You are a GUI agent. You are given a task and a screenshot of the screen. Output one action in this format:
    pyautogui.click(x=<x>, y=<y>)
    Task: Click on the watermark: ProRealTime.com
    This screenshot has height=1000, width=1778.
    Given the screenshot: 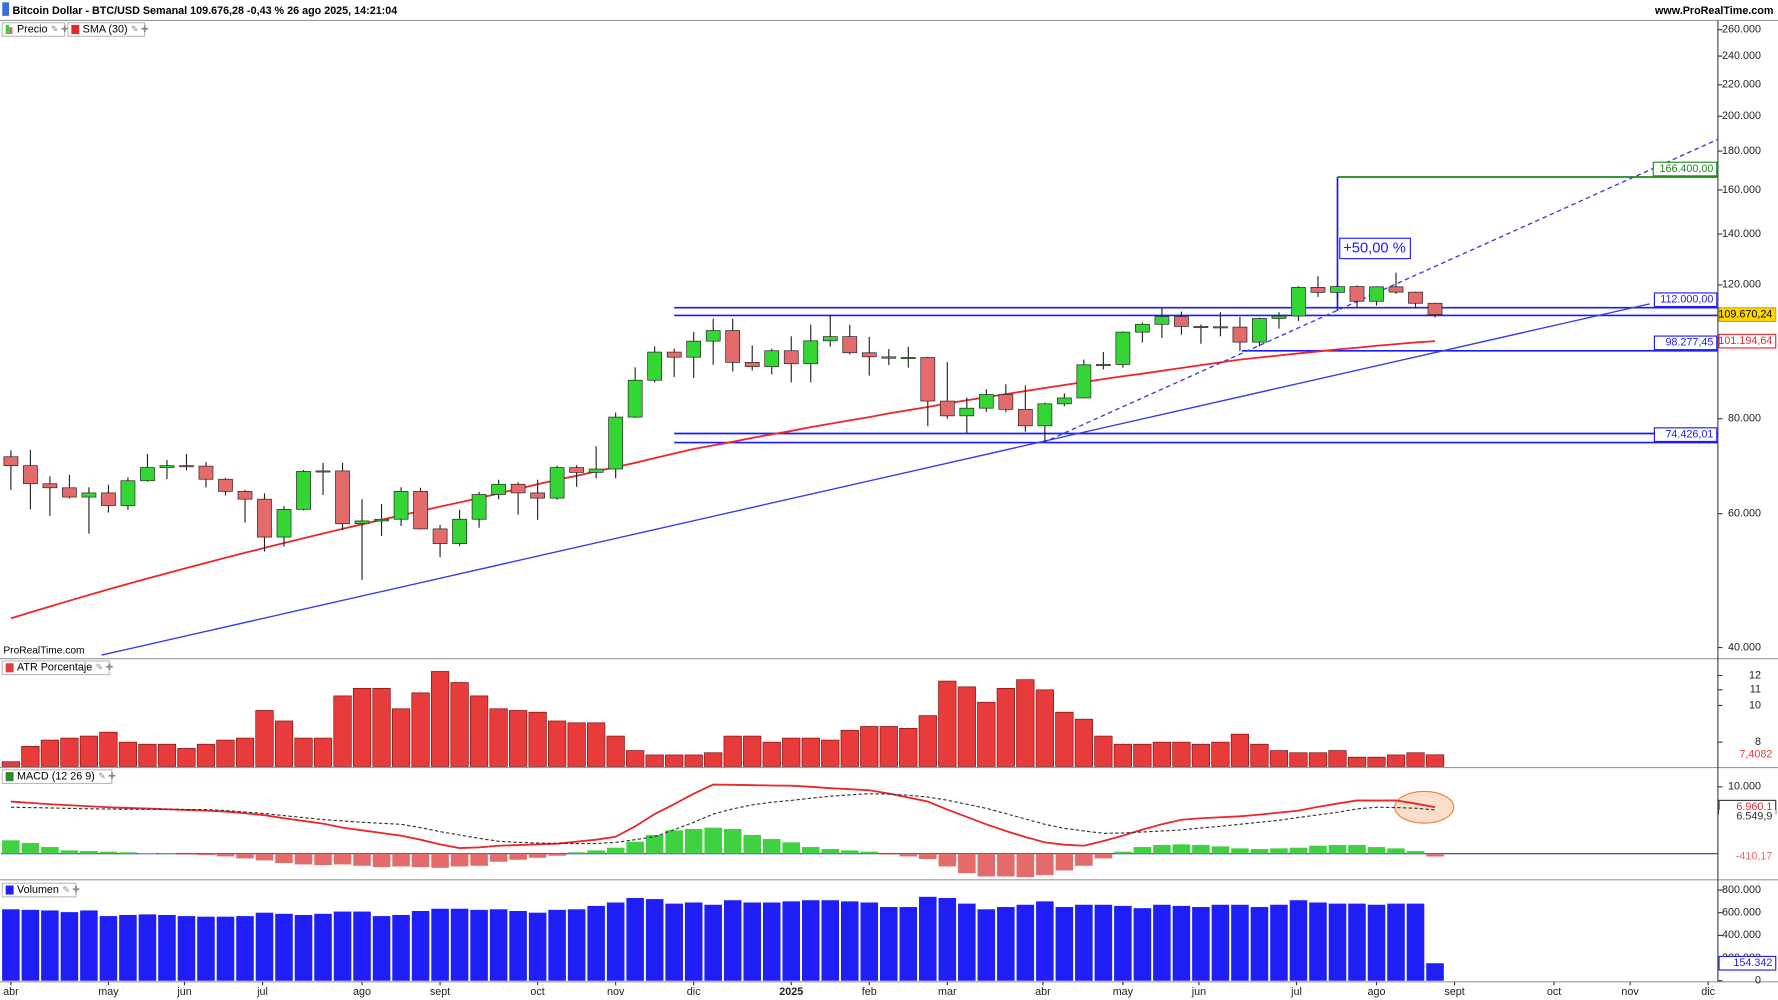 What is the action you would take?
    pyautogui.click(x=43, y=650)
    